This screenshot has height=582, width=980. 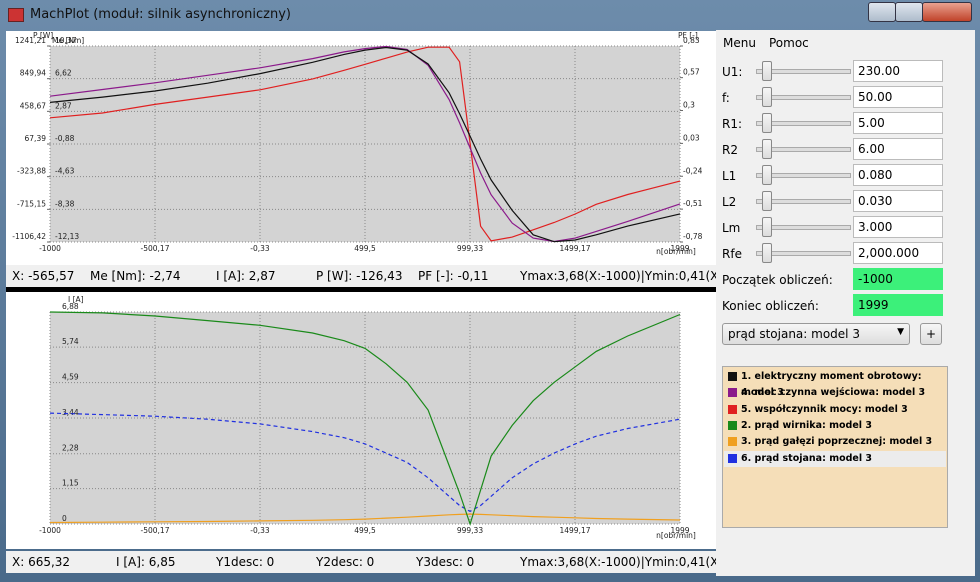 I want to click on label: Początek obliczeń:, so click(x=777, y=280).